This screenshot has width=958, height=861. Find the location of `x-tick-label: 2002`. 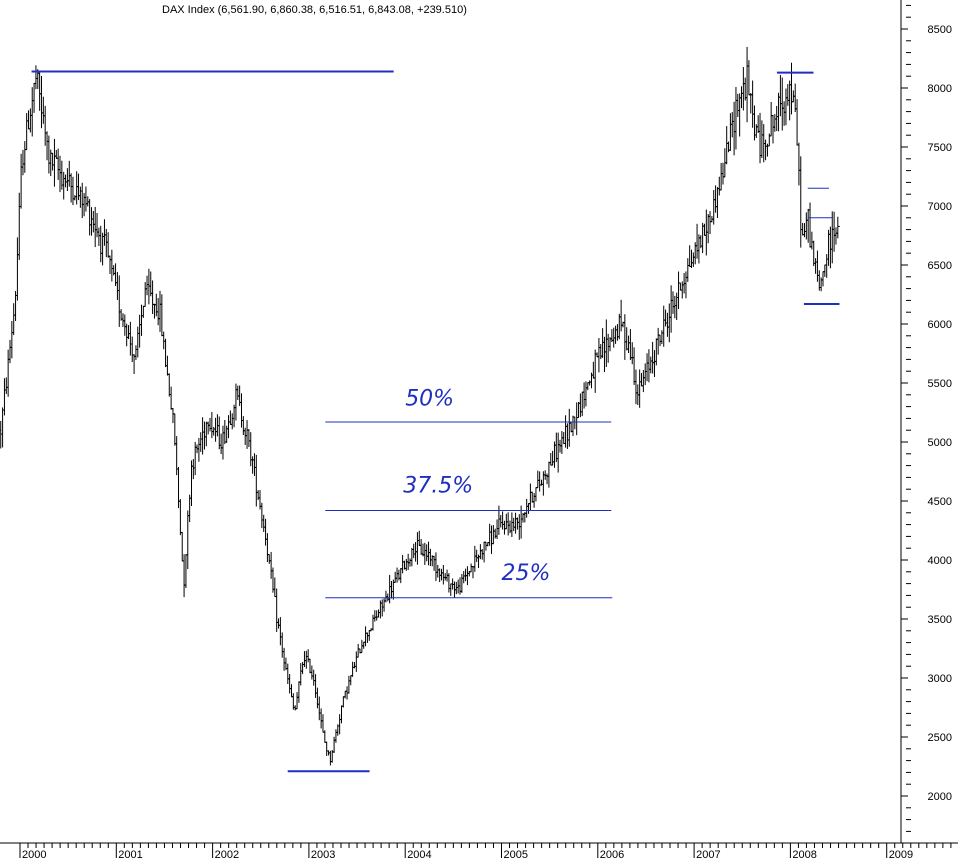

x-tick-label: 2002 is located at coordinates (227, 855).